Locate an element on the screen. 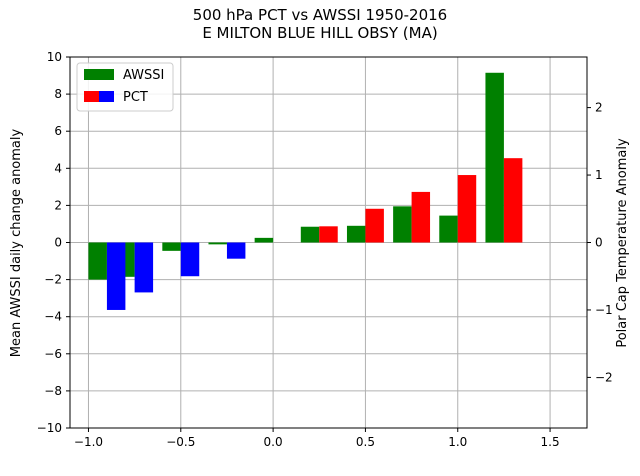  y-tick-label: 6 is located at coordinates (58, 131).